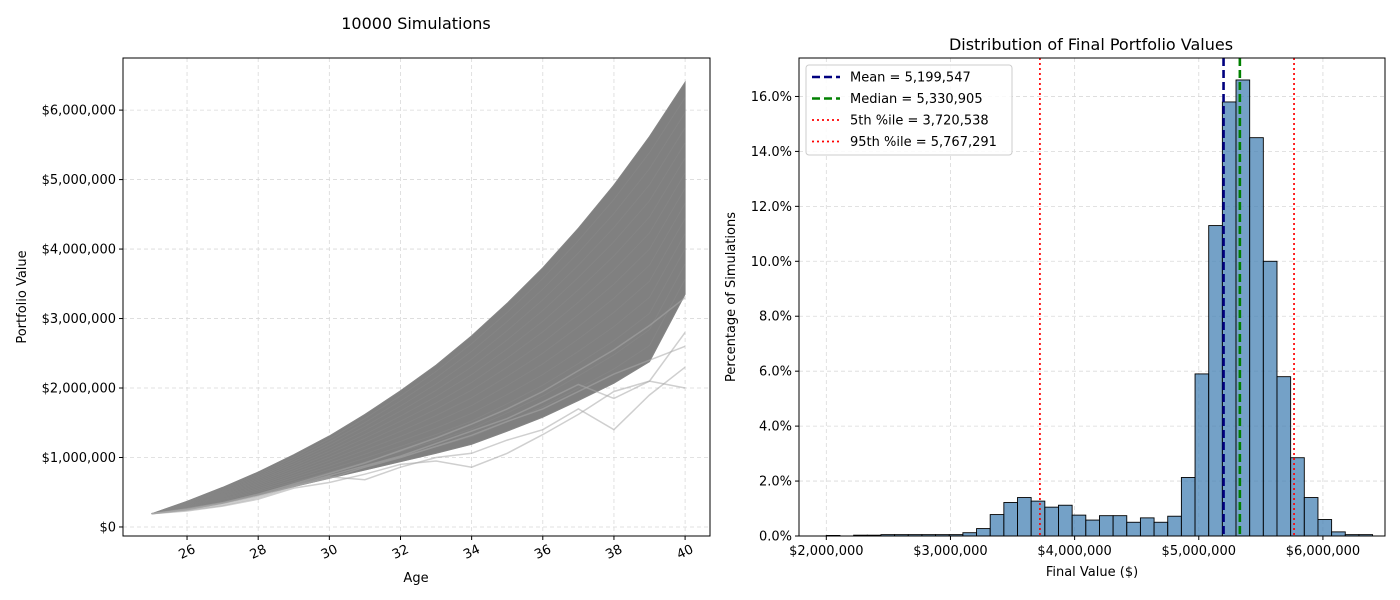 Image resolution: width=1400 pixels, height=600 pixels. What do you see at coordinates (79, 389) in the screenshot?
I see `left-y-tick-label: $2,000,000` at bounding box center [79, 389].